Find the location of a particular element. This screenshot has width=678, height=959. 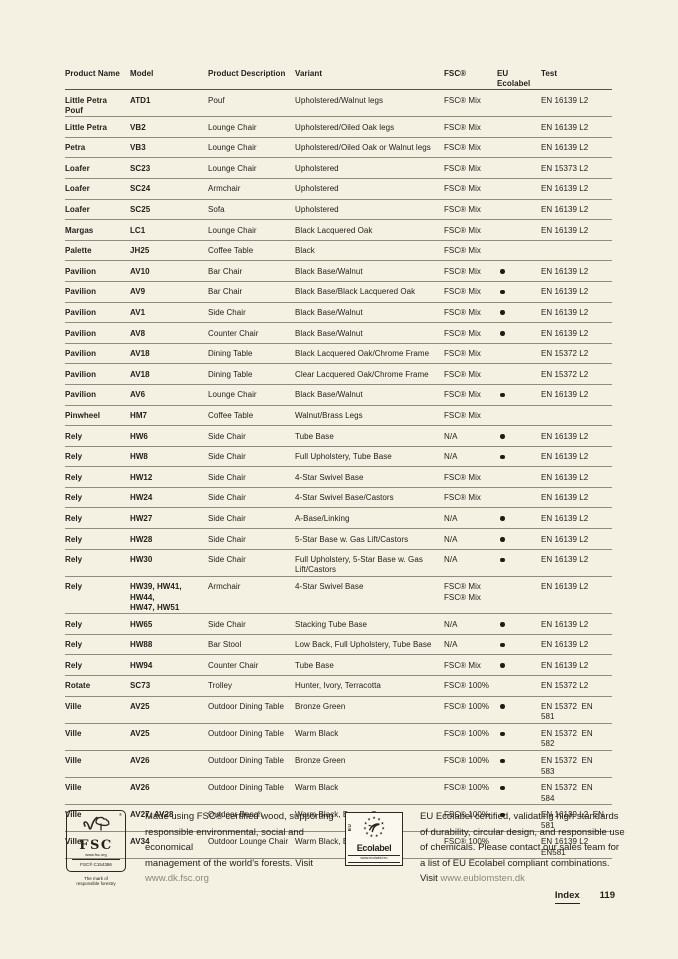

fsc-tagline: The mark of responsible forestry is located at coordinates (96, 881).